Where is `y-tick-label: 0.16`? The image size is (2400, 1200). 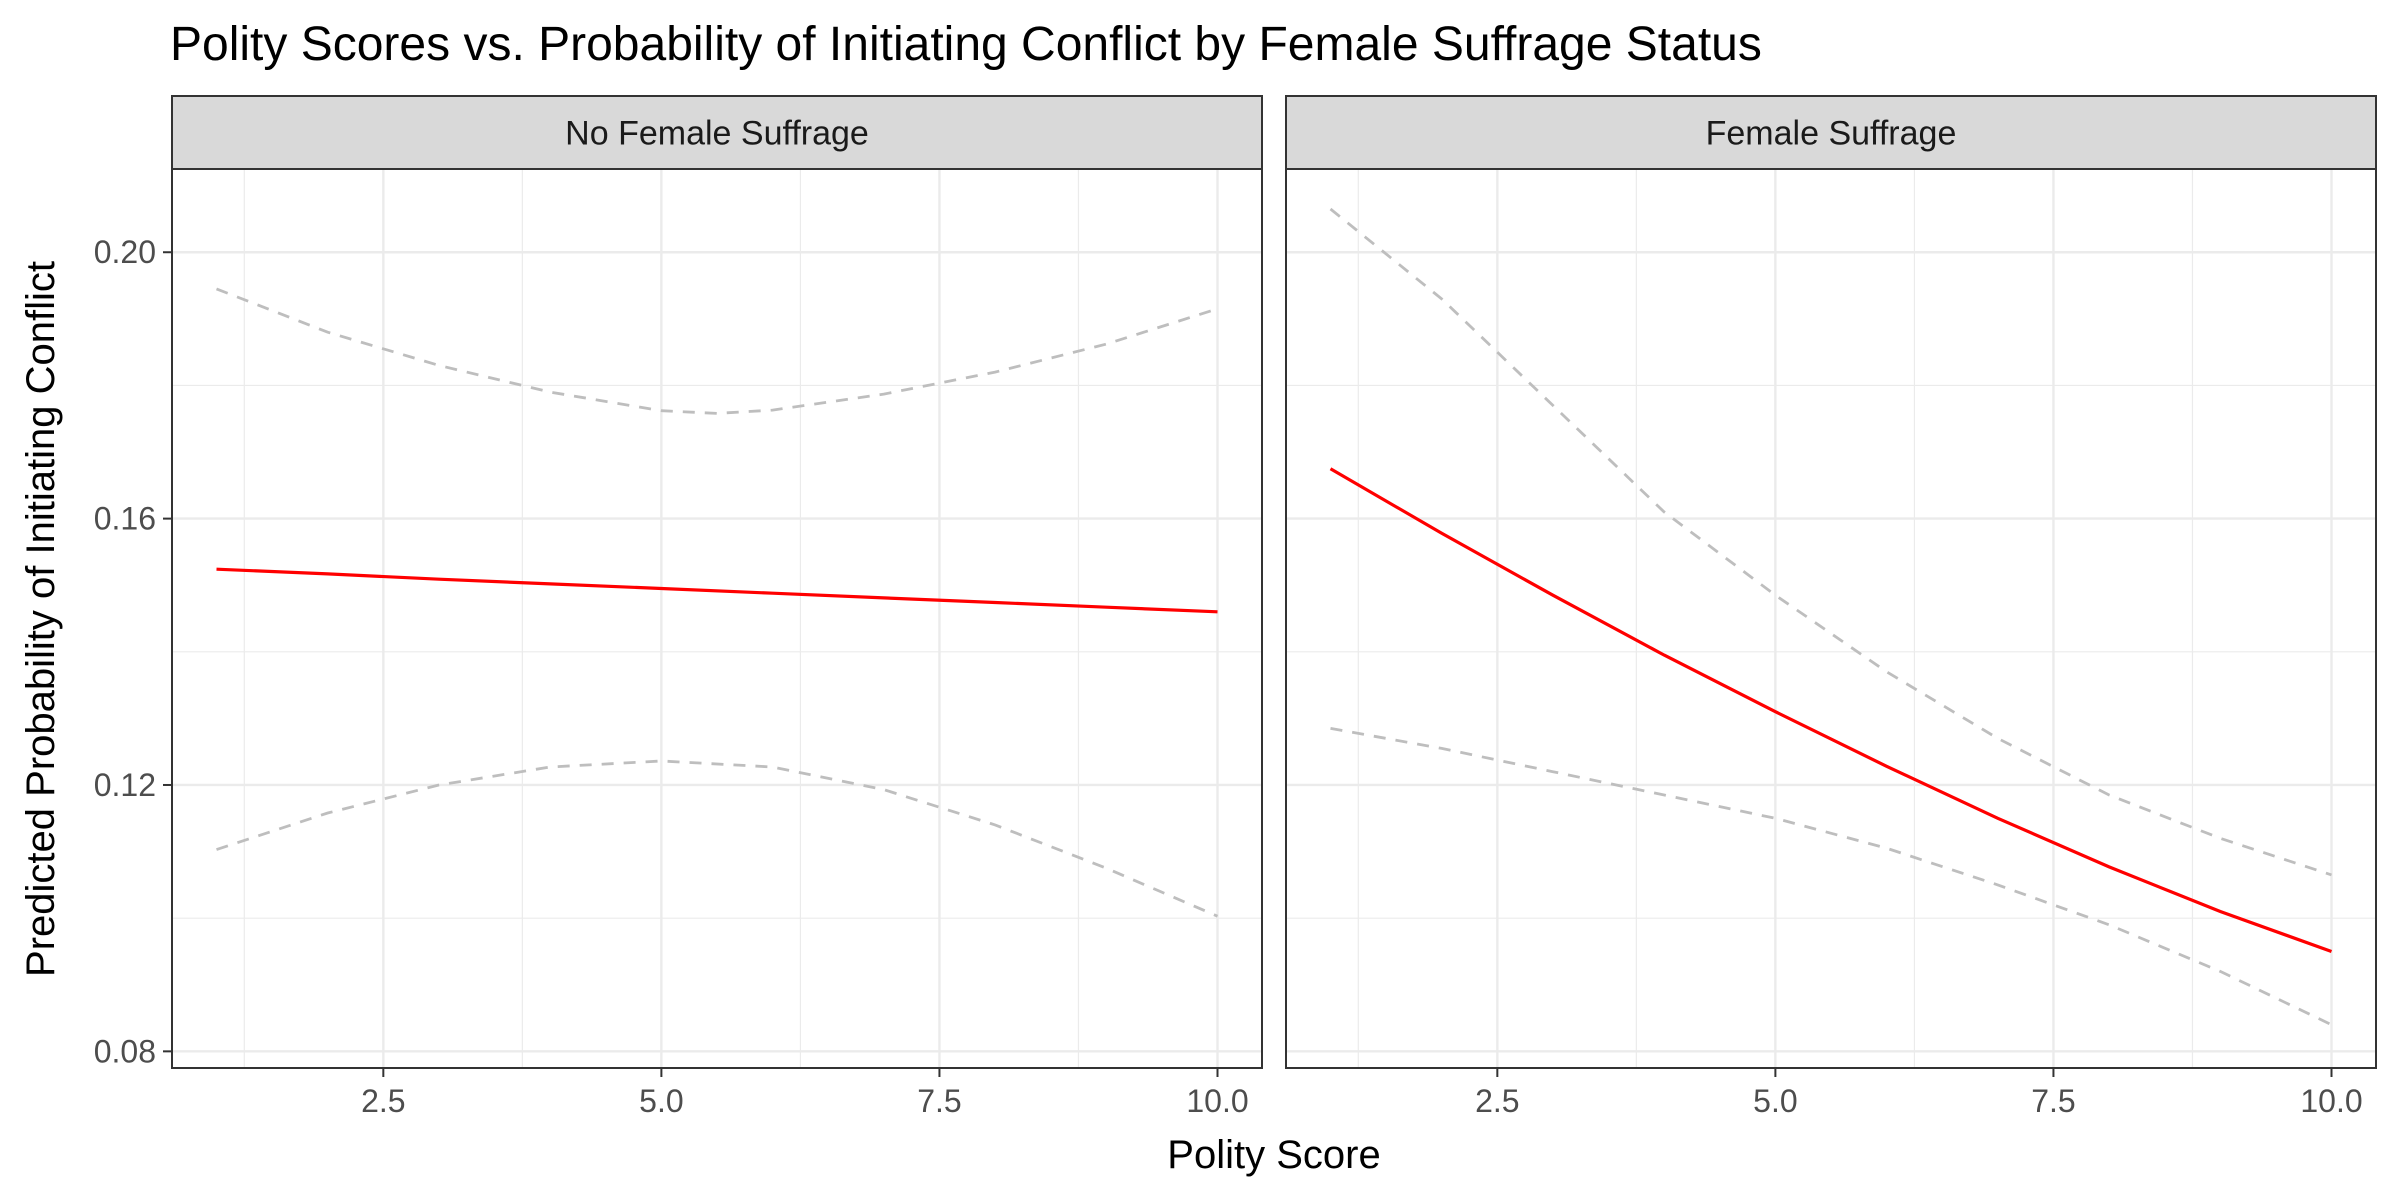
y-tick-label: 0.16 is located at coordinates (125, 519).